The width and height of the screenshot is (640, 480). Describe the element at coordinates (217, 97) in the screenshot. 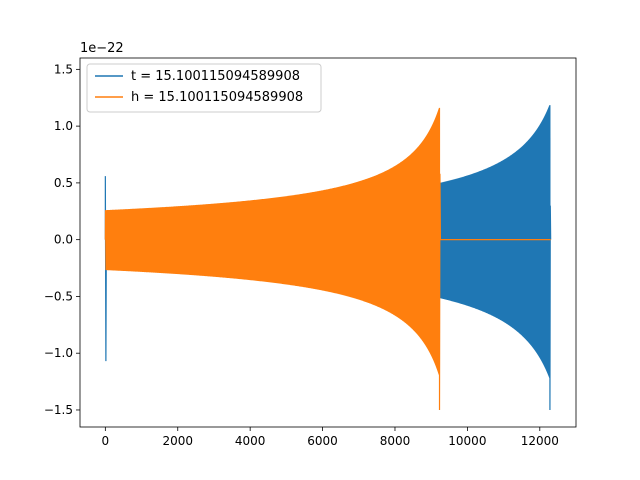

I see `legend-label-h: h = 15.100115094589908` at that location.